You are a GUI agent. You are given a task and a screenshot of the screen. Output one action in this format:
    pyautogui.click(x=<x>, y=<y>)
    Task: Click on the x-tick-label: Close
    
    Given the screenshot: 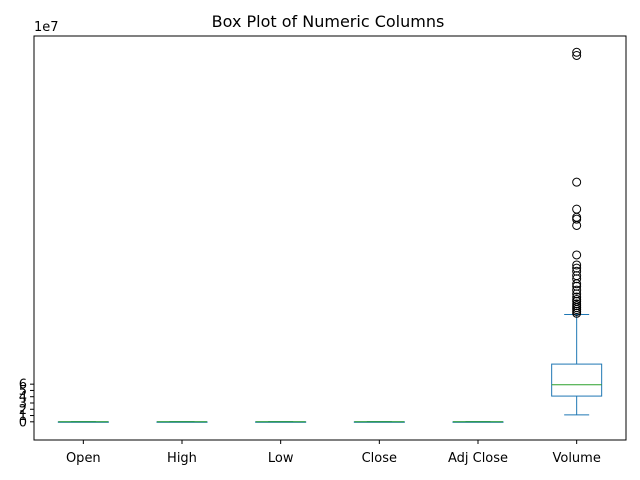 What is the action you would take?
    pyautogui.click(x=379, y=458)
    